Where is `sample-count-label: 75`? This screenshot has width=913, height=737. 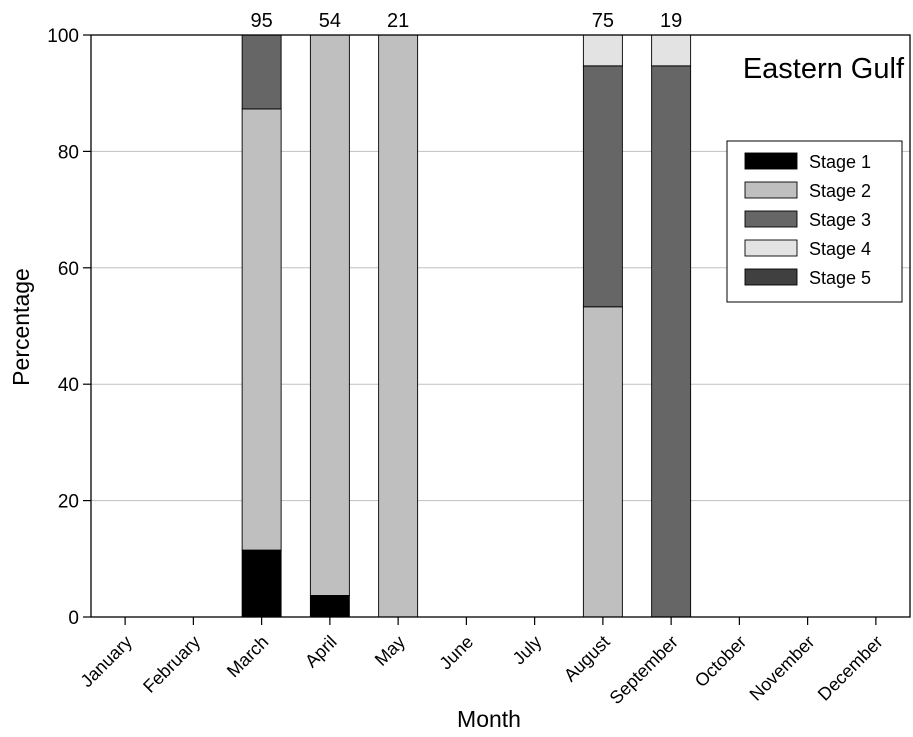 sample-count-label: 75 is located at coordinates (603, 21).